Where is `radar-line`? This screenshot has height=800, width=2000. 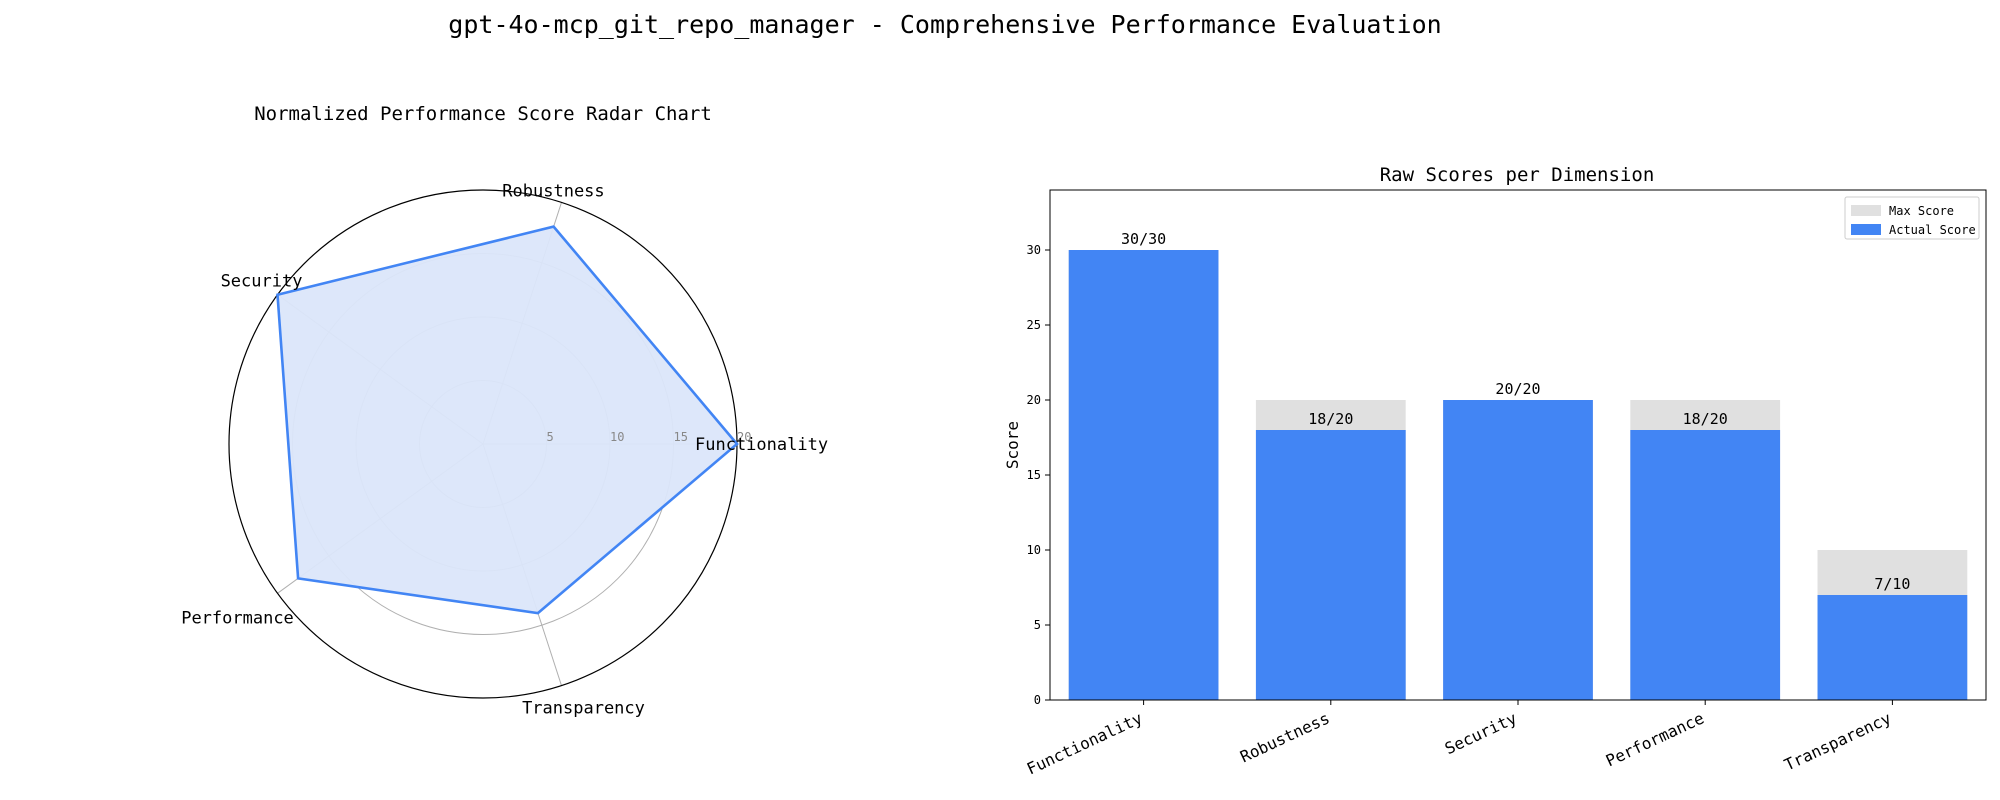
radar-line is located at coordinates (507, 420).